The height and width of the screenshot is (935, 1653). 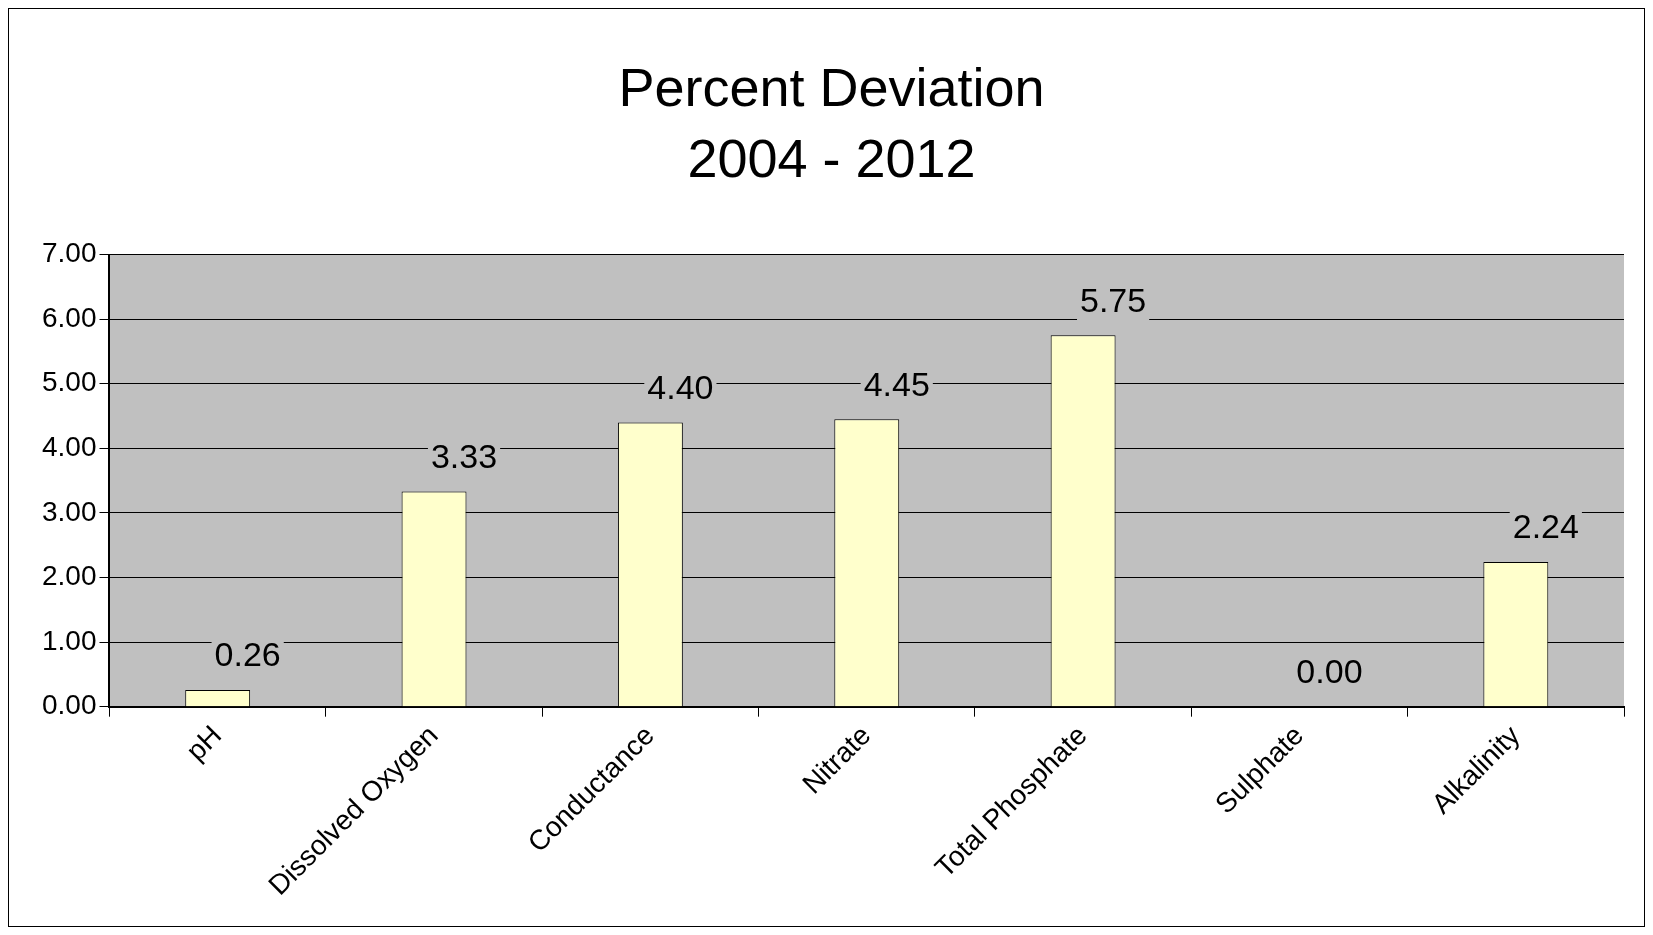 What do you see at coordinates (69, 640) in the screenshot?
I see `y-tick-label: 1.00` at bounding box center [69, 640].